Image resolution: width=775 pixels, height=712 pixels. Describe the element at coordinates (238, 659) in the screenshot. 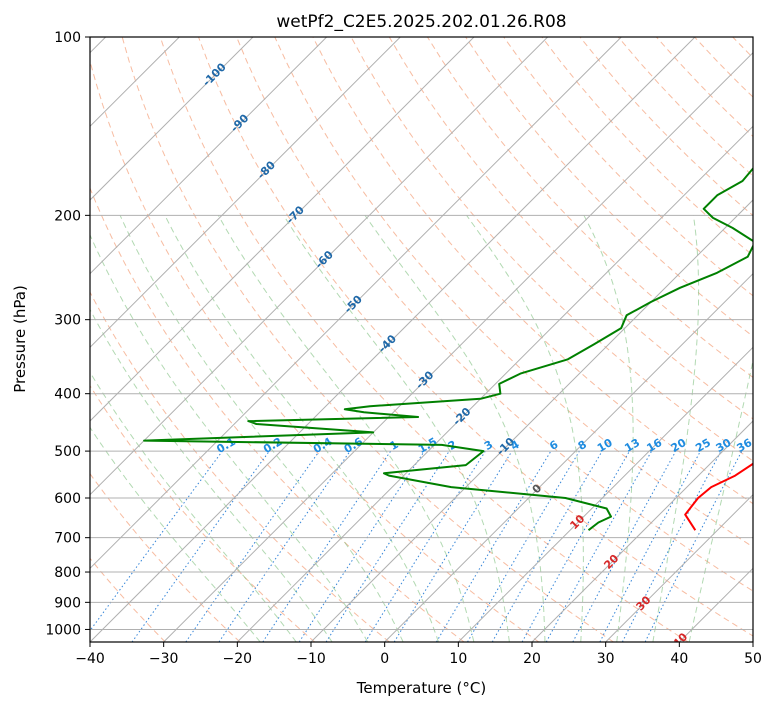

I see `x-tick-label: −20` at that location.